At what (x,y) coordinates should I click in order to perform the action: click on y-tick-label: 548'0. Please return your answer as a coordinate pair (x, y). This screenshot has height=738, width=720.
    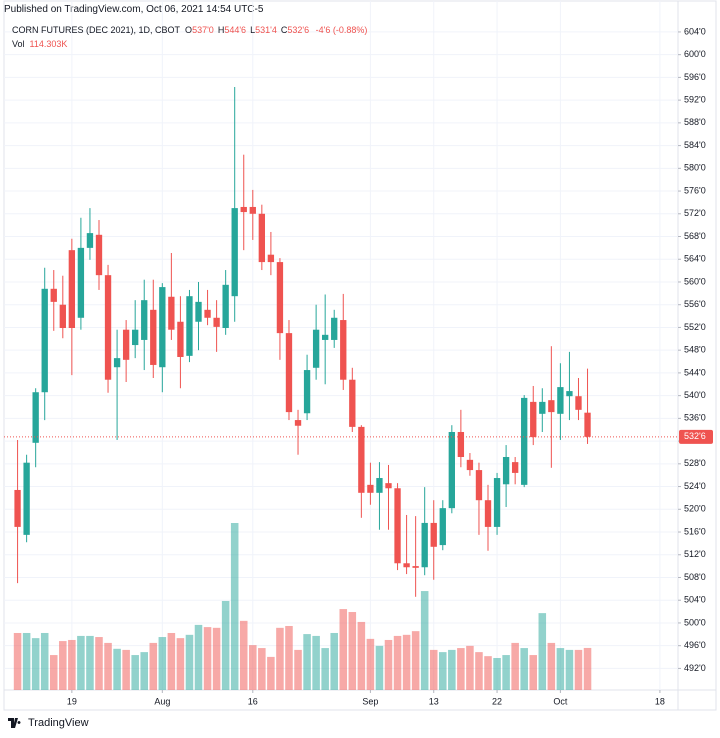
    Looking at the image, I should click on (695, 350).